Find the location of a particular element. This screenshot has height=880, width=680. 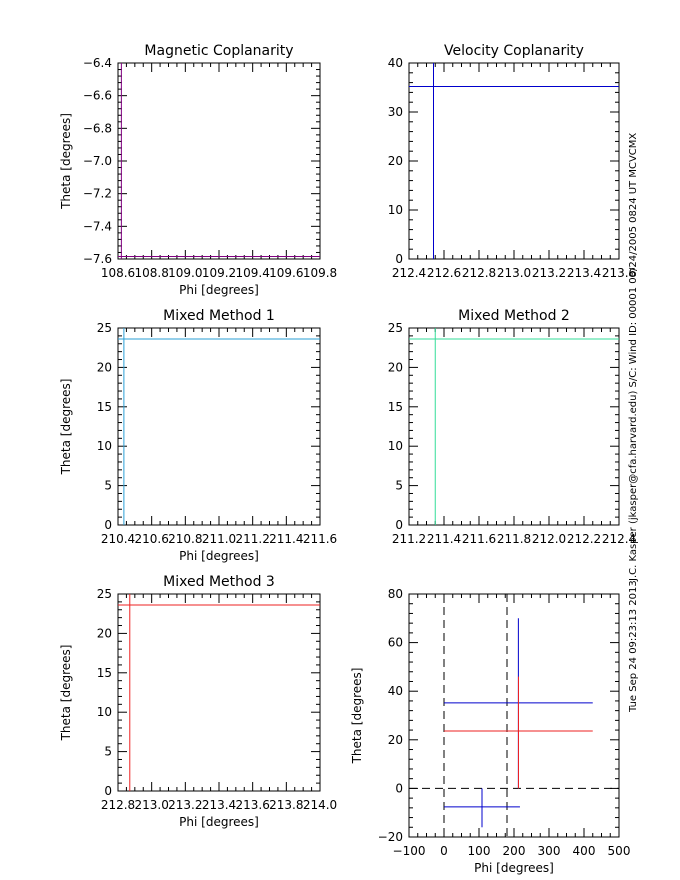

panel1-xlabel: Phi [degrees] is located at coordinates (219, 290).